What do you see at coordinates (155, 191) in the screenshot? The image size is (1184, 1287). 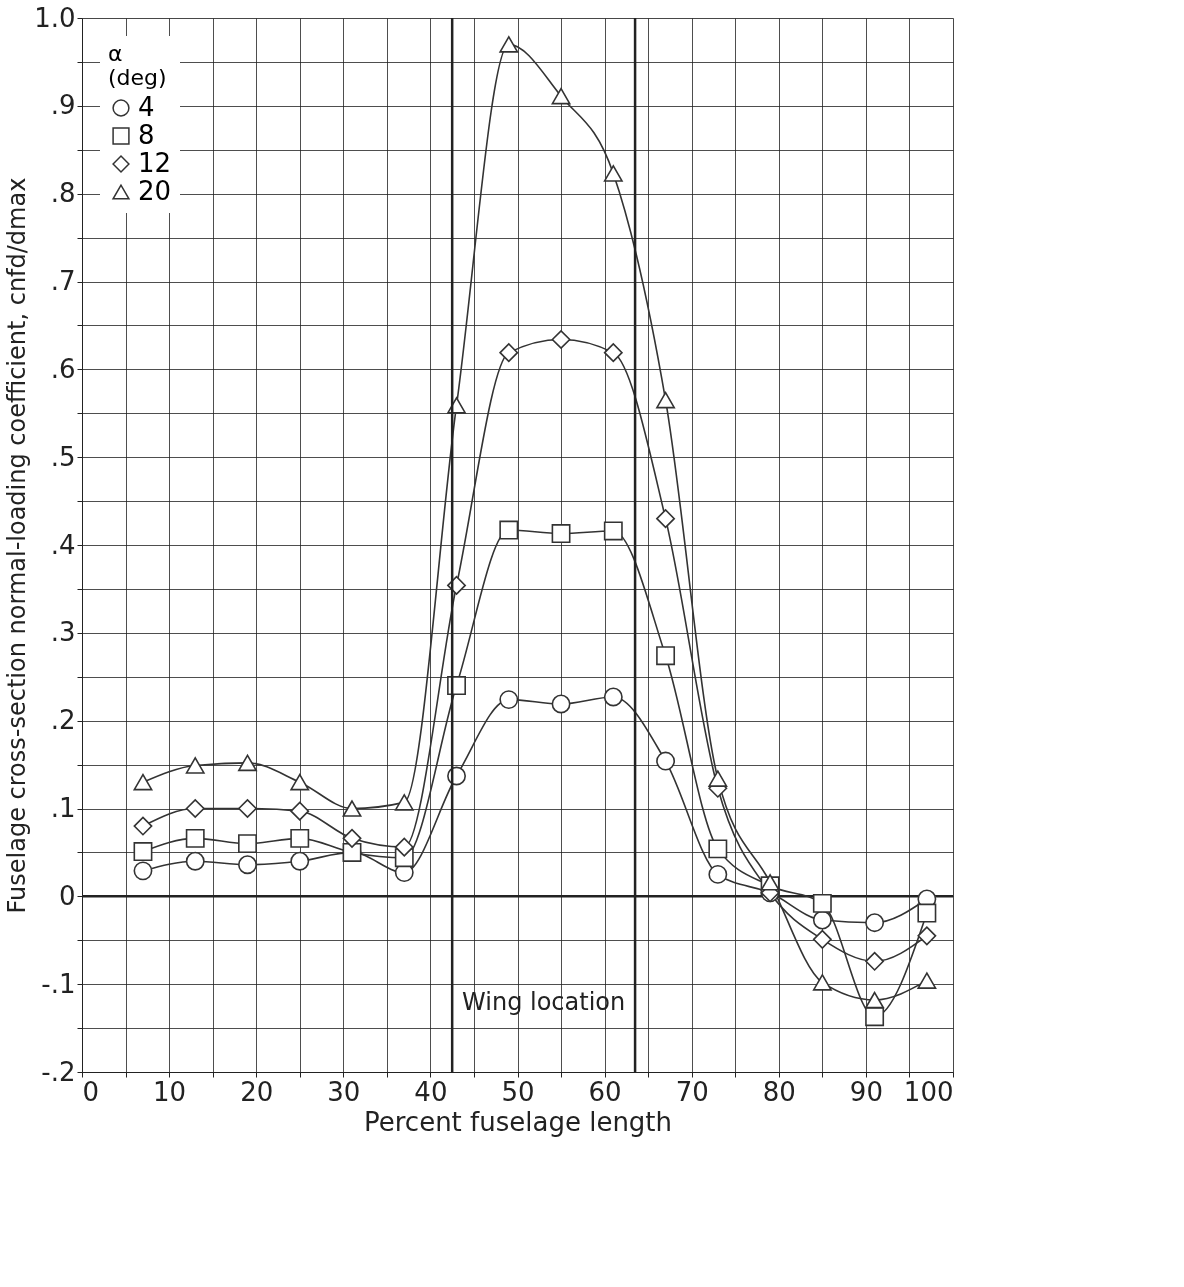 I see `legend-label: 20` at bounding box center [155, 191].